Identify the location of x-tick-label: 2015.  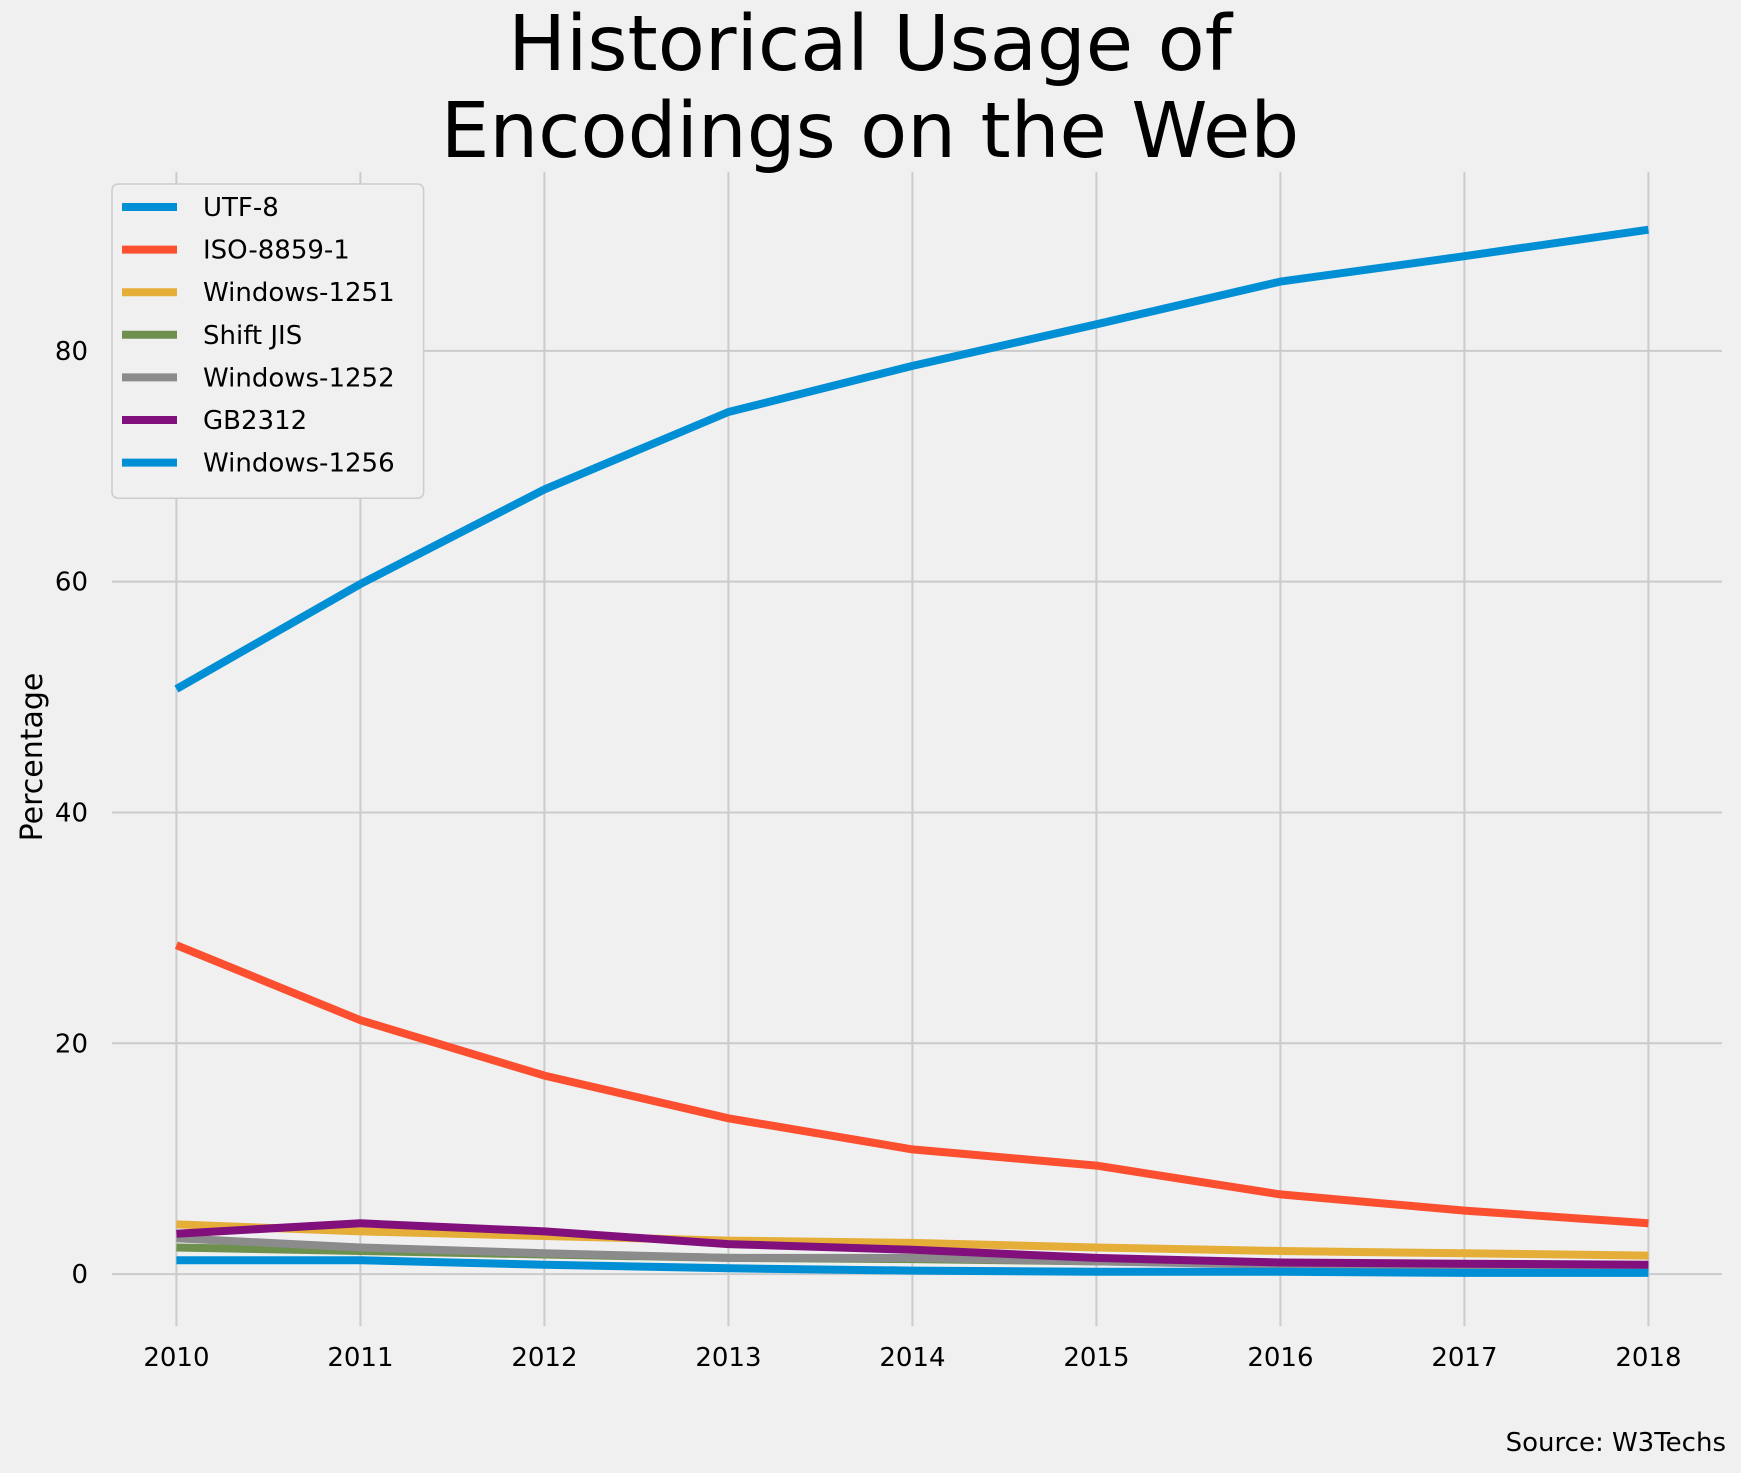
(1096, 1358).